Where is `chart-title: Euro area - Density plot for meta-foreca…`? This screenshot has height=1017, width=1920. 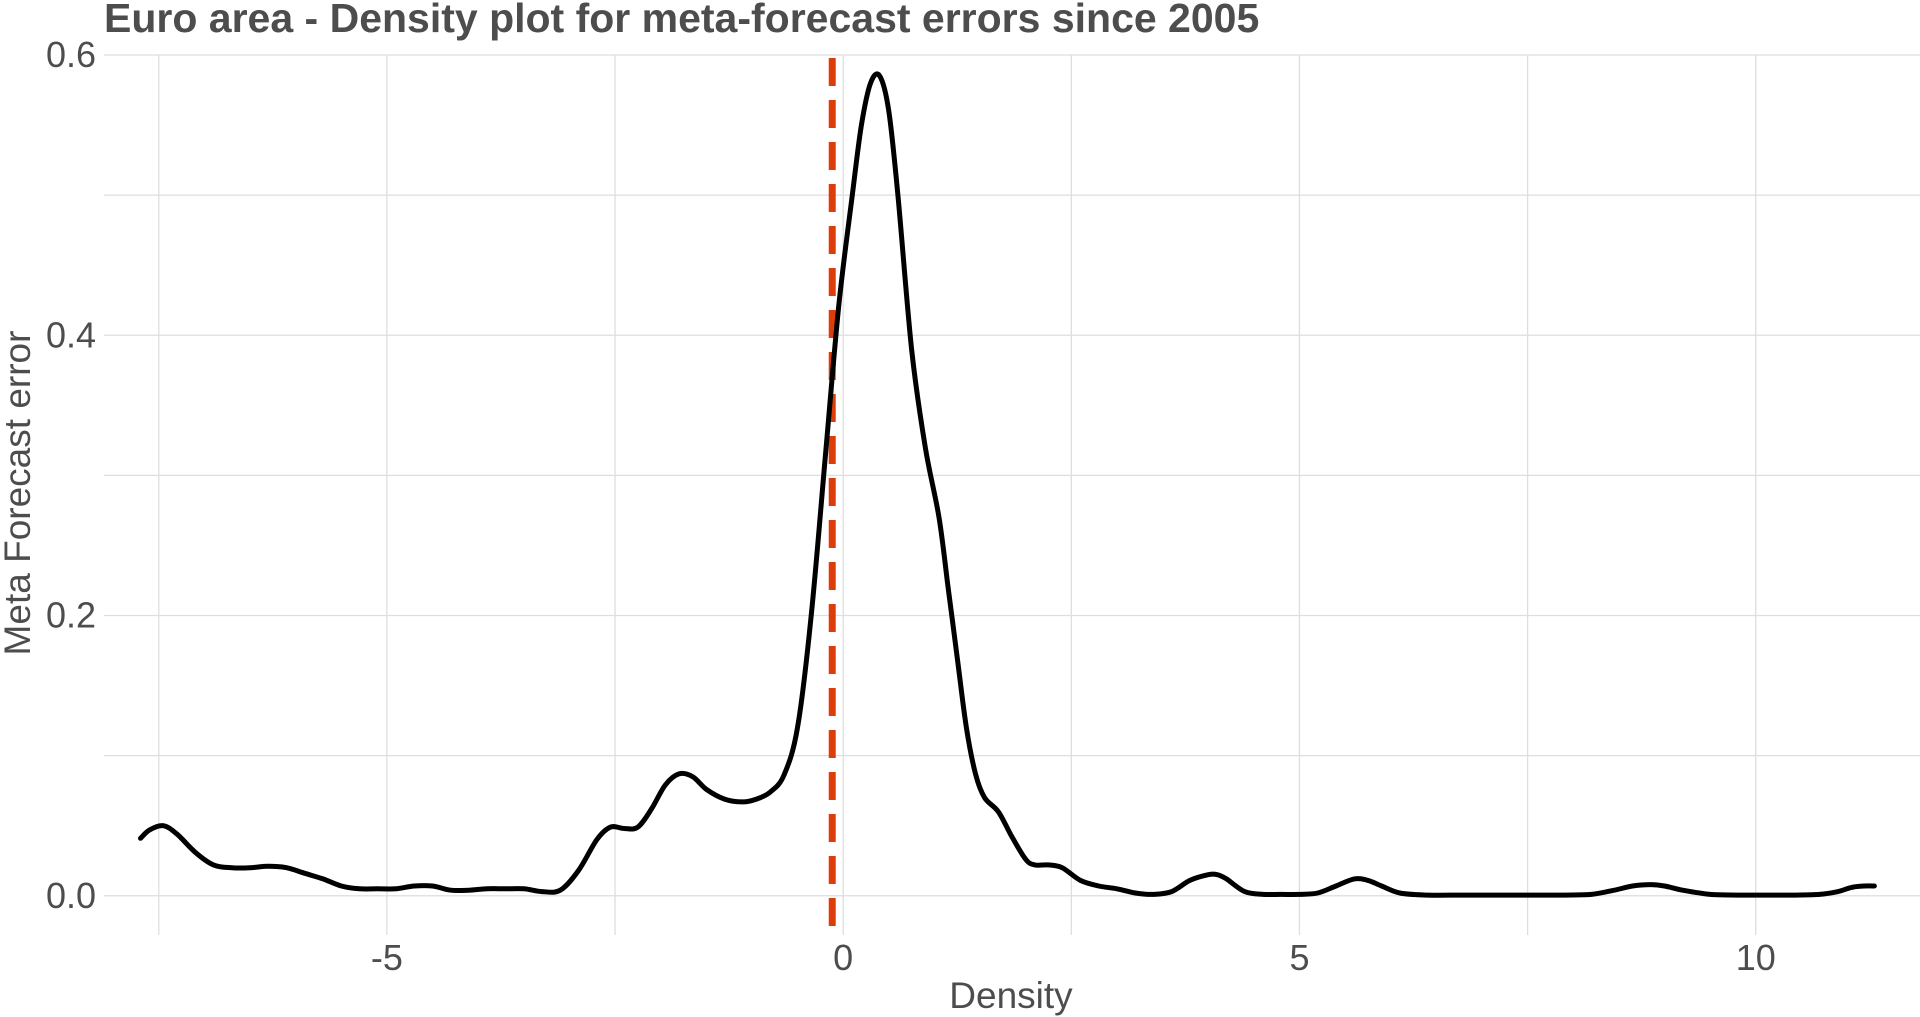
chart-title: Euro area - Density plot for meta-foreca… is located at coordinates (681, 20).